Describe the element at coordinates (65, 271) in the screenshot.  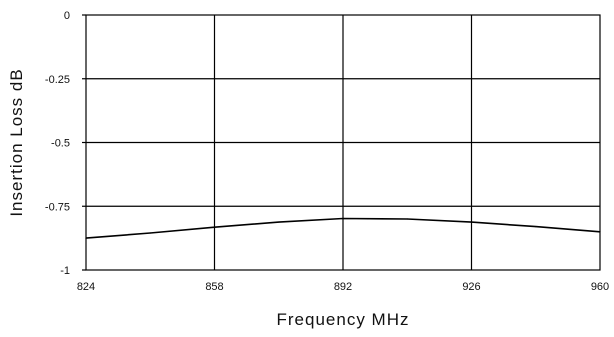
I see `y-tick-label: -1` at that location.